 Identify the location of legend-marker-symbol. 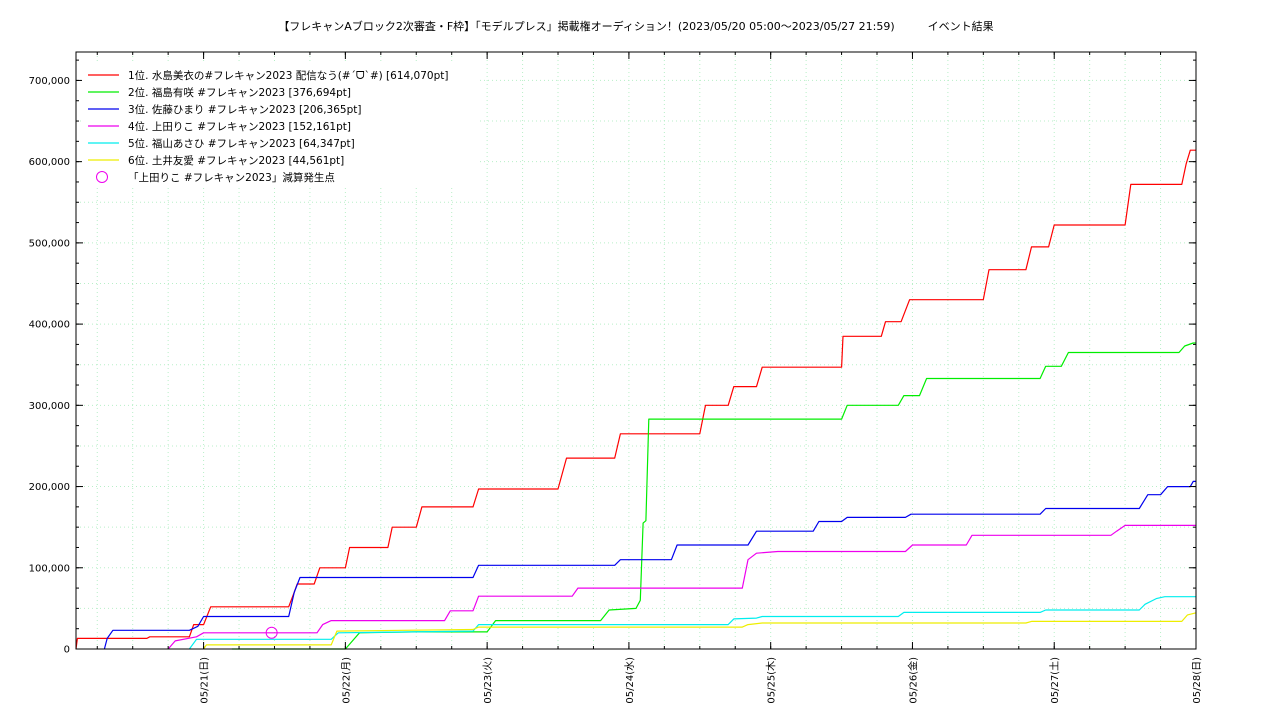
(102, 177).